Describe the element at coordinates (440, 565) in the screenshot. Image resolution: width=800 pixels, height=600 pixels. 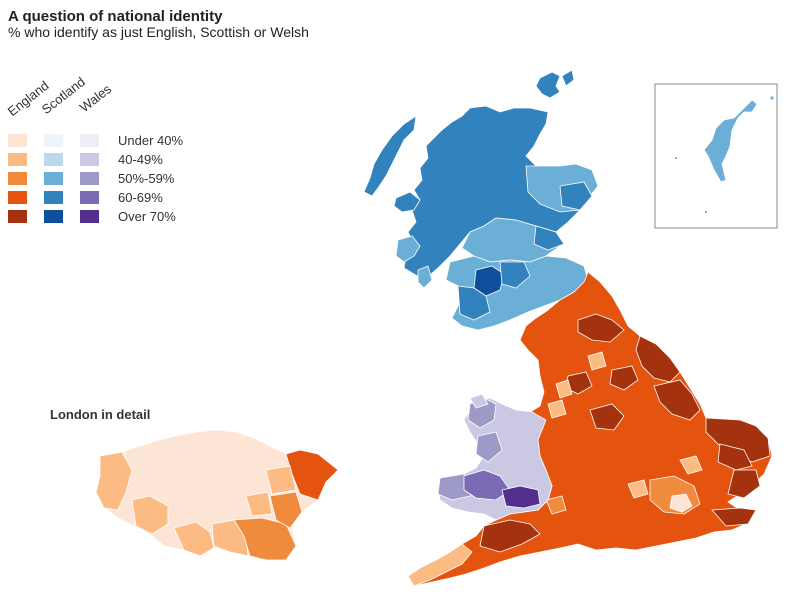
I see `region-cornwall` at that location.